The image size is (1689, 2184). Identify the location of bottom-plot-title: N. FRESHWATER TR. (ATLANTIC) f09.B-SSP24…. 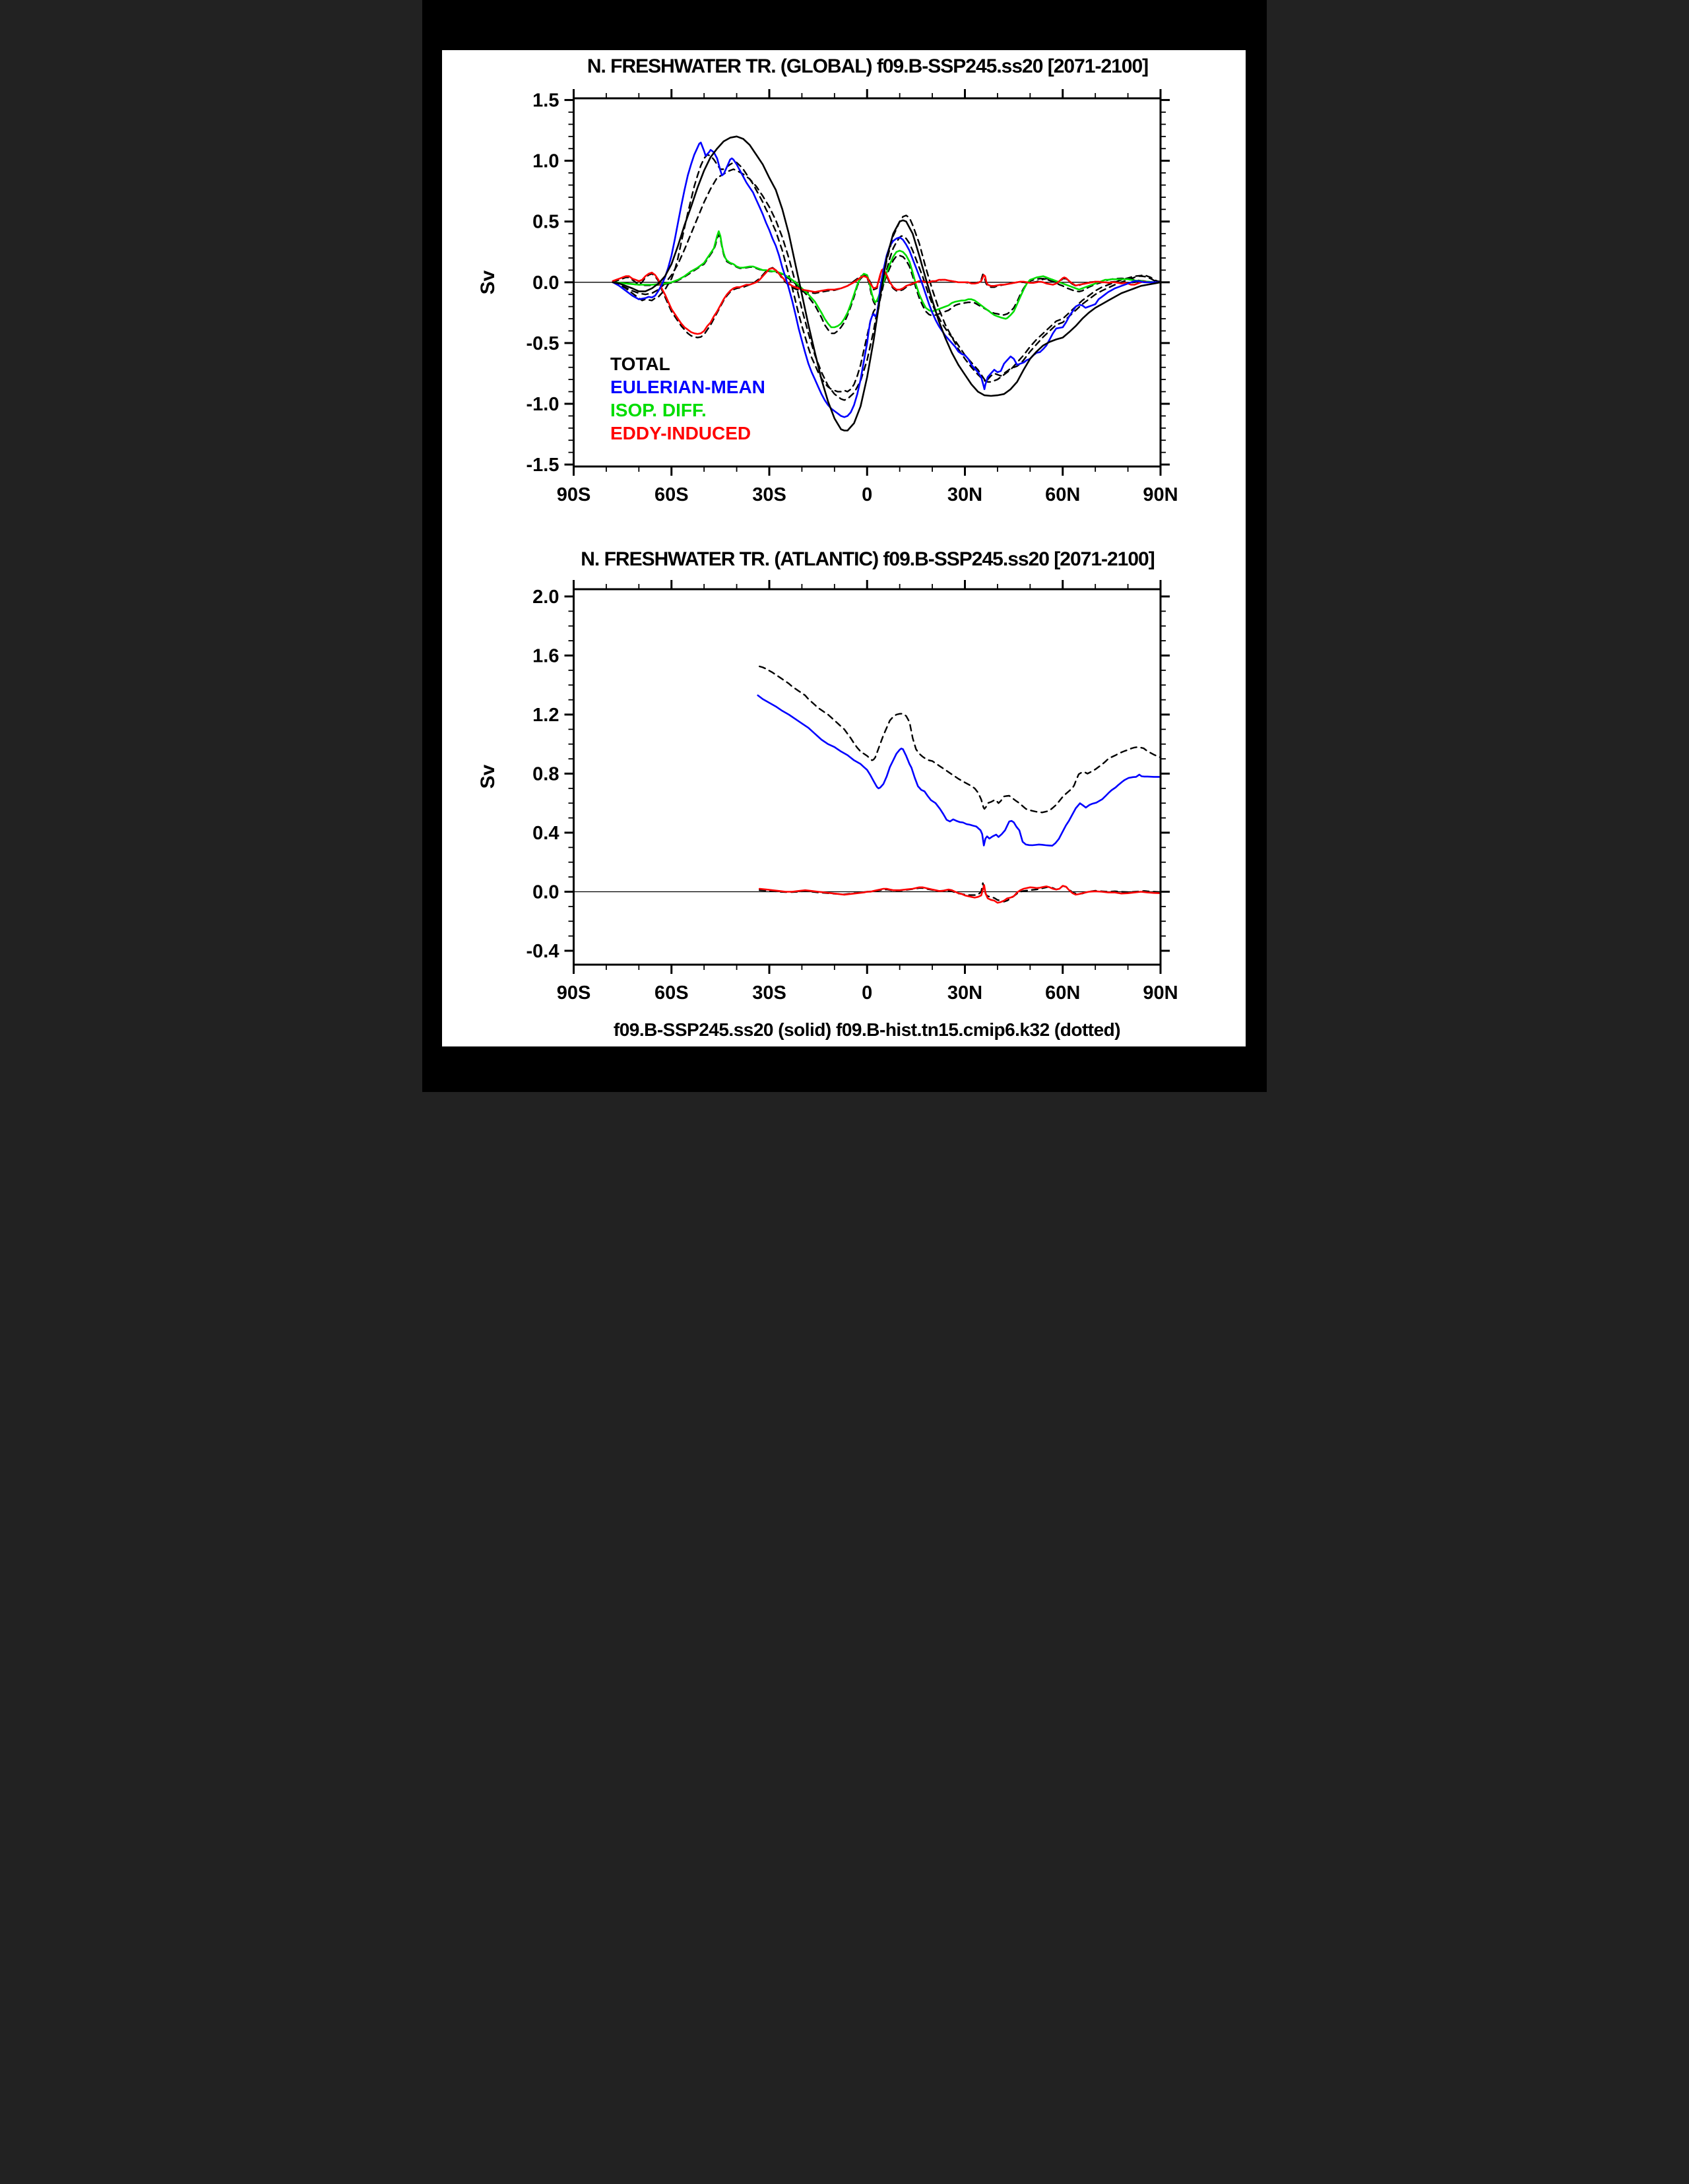
(868, 559).